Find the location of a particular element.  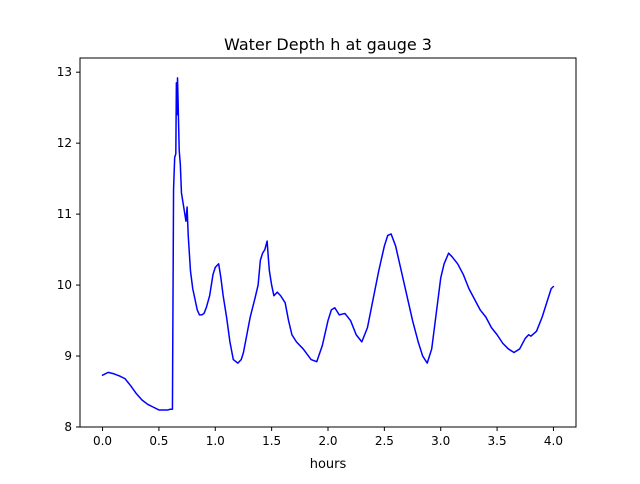

x-tick-label: 3.0 is located at coordinates (440, 441).